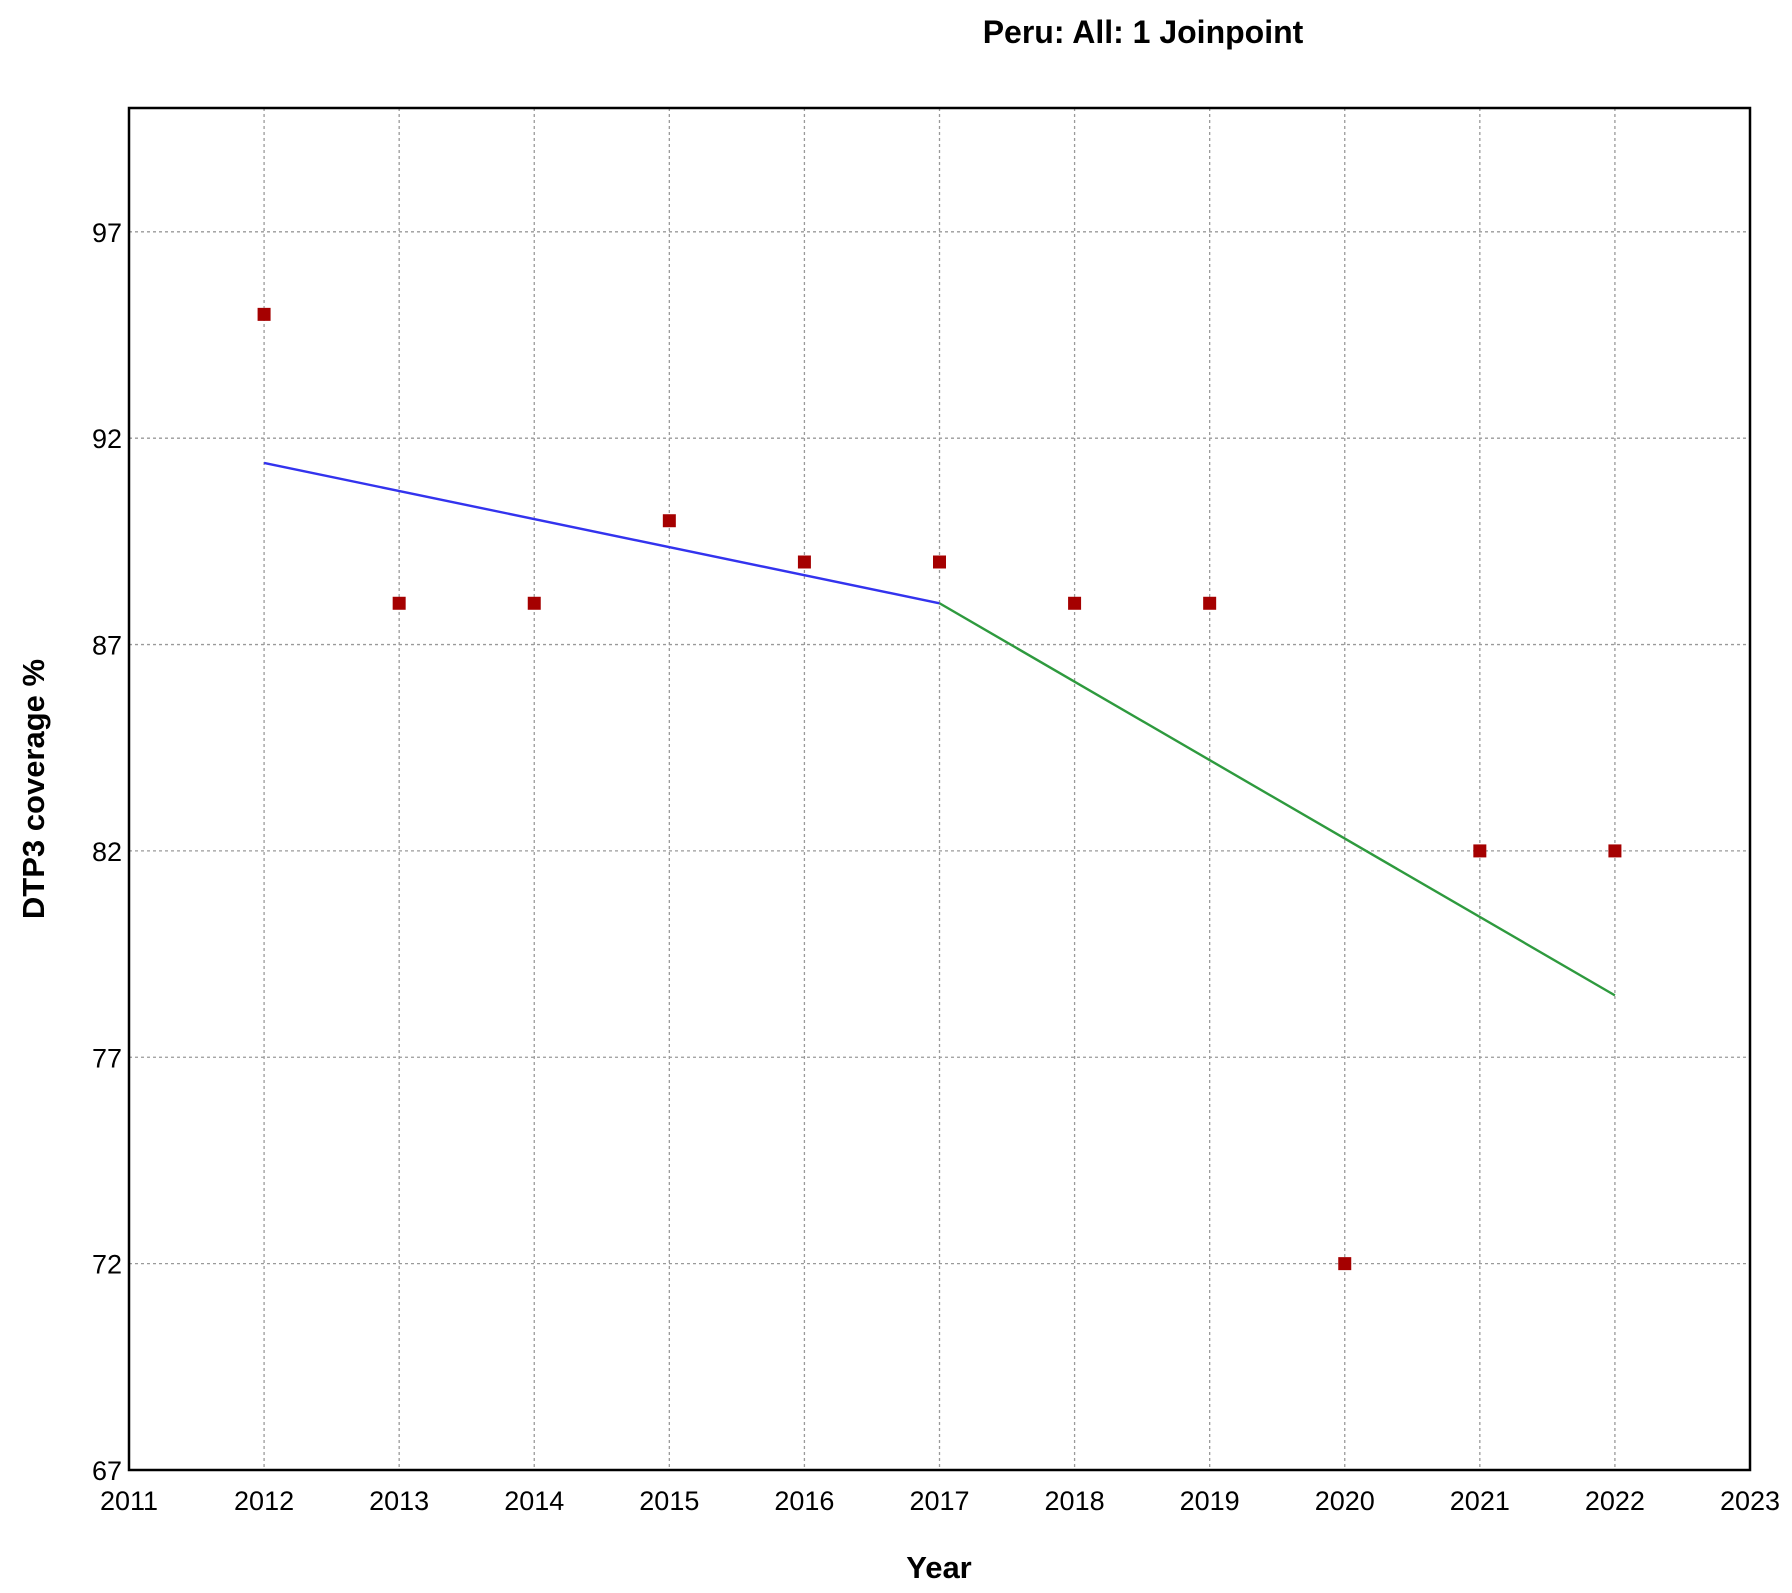  I want to click on y-axis-ticks: 67 72 77 82 87 92 97, so click(107, 852).